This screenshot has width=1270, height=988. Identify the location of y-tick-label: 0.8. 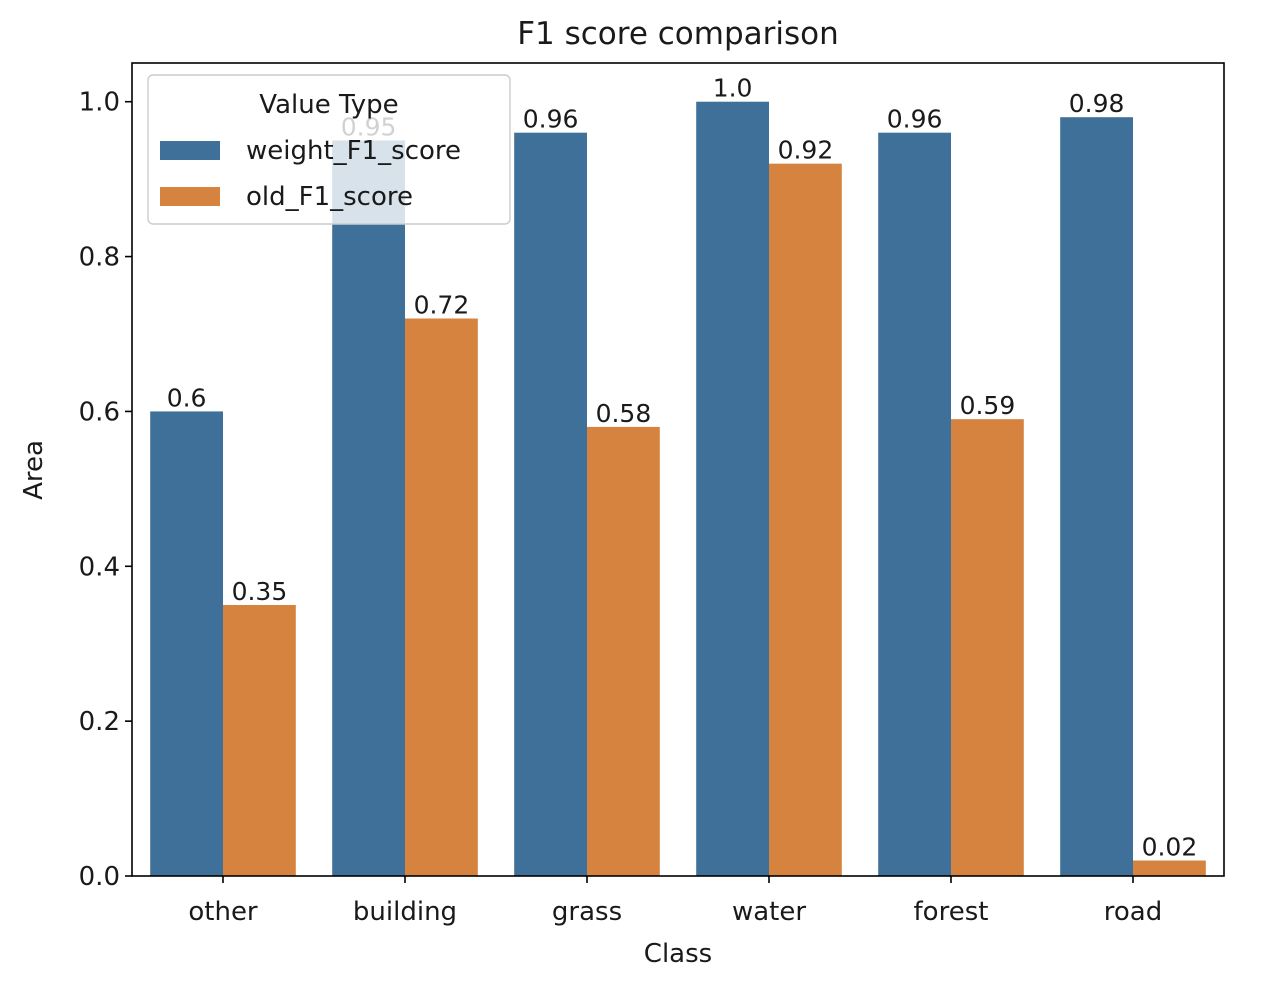
(99, 258).